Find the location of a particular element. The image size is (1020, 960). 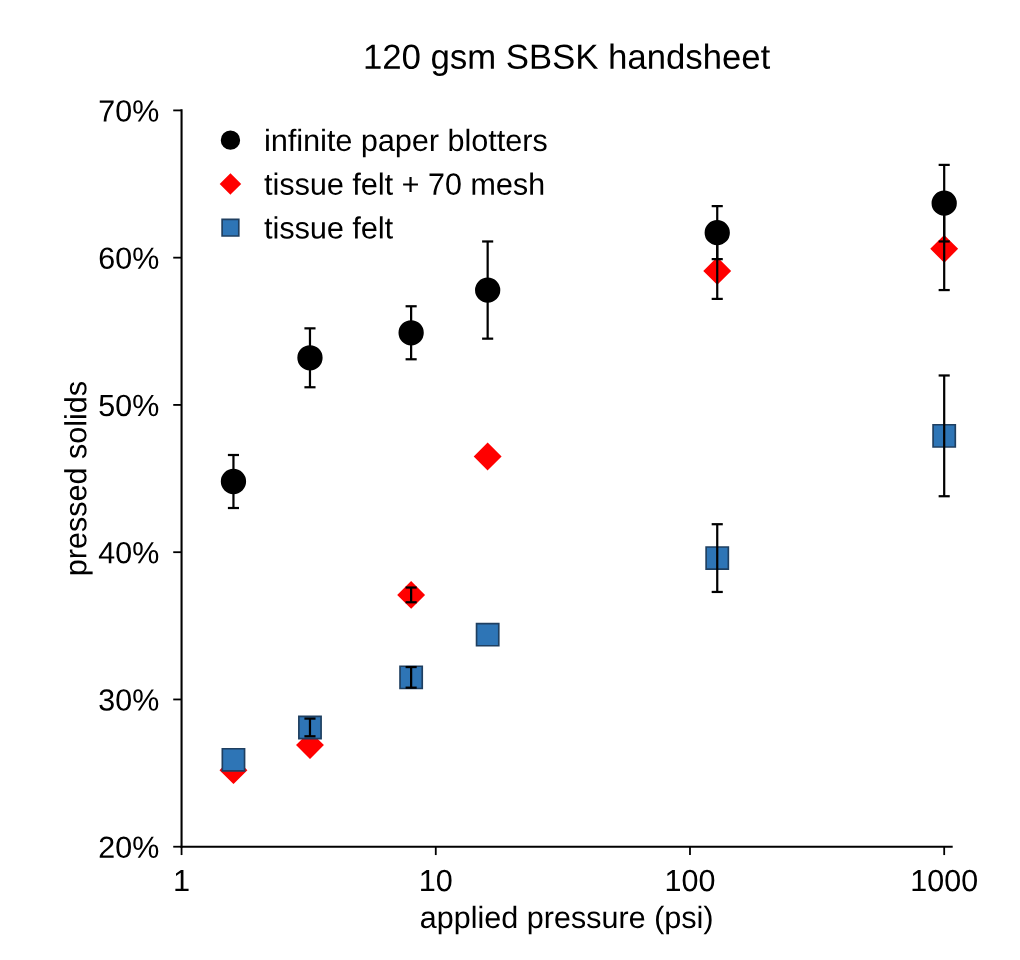

legend-label: tissue felt + 70 mesh is located at coordinates (404, 183).